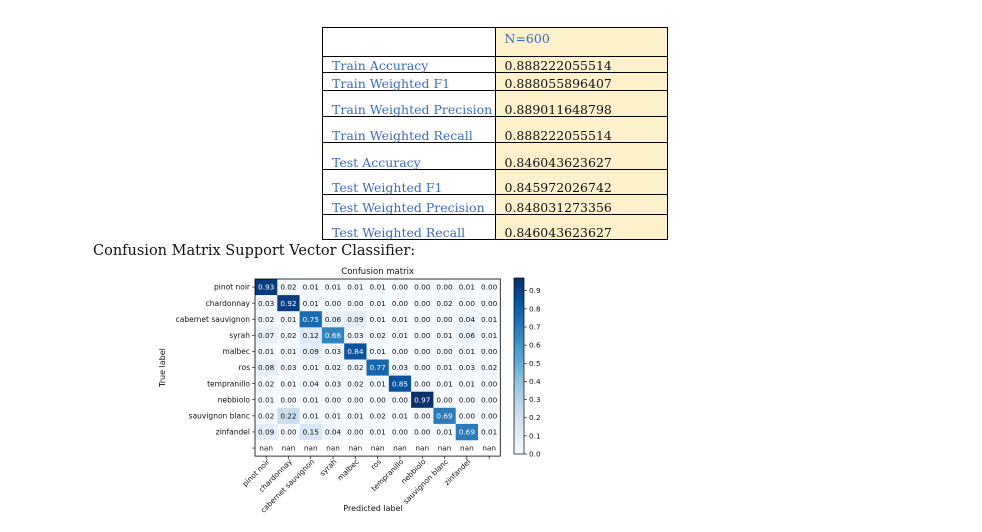 The image size is (982, 532). I want to click on matrix-cell-label: 0.22, so click(288, 415).